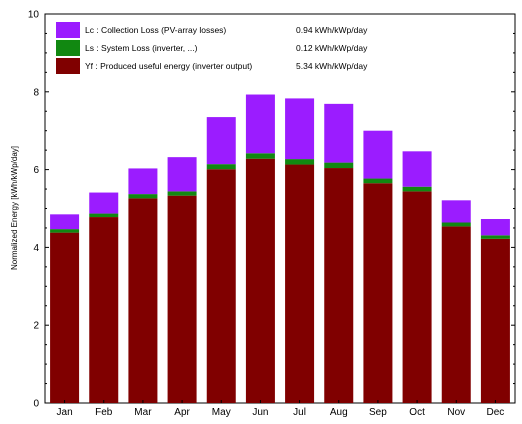 This screenshot has height=424, width=522. What do you see at coordinates (36, 248) in the screenshot?
I see `y-tick-label: 4` at bounding box center [36, 248].